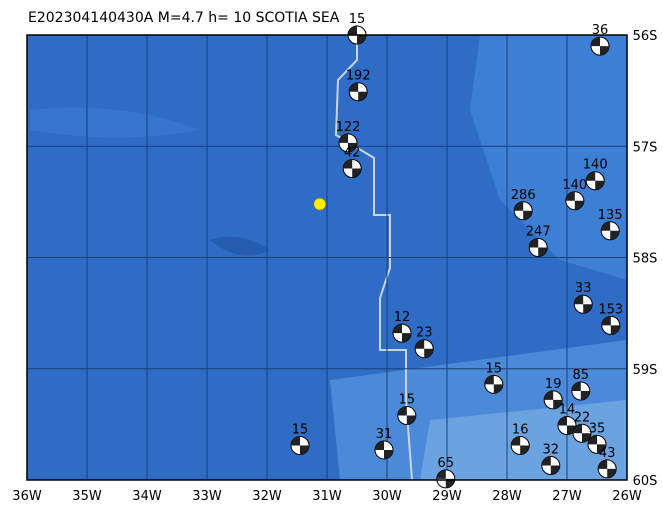 This screenshot has height=510, width=662. Describe the element at coordinates (520, 430) in the screenshot. I see `depth-label: 16` at that location.